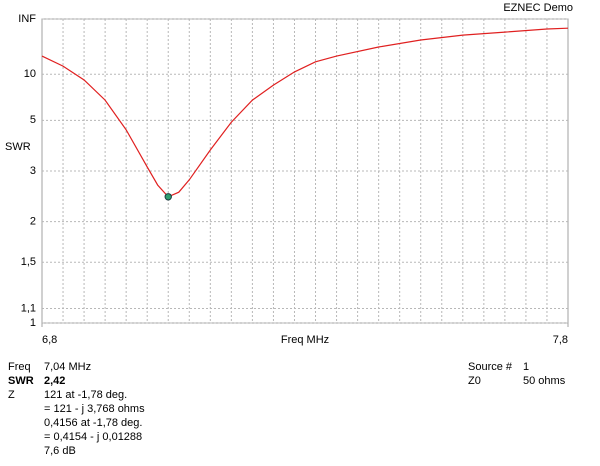 The image size is (600, 466). Describe the element at coordinates (54, 381) in the screenshot. I see `swr-value: 2,42` at that location.